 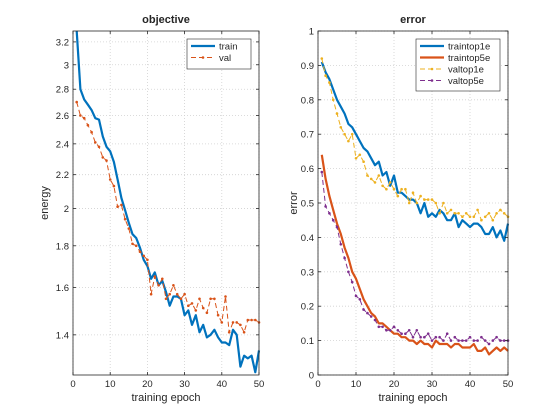 I want to click on y-tick-label: 0.2, so click(x=307, y=307).